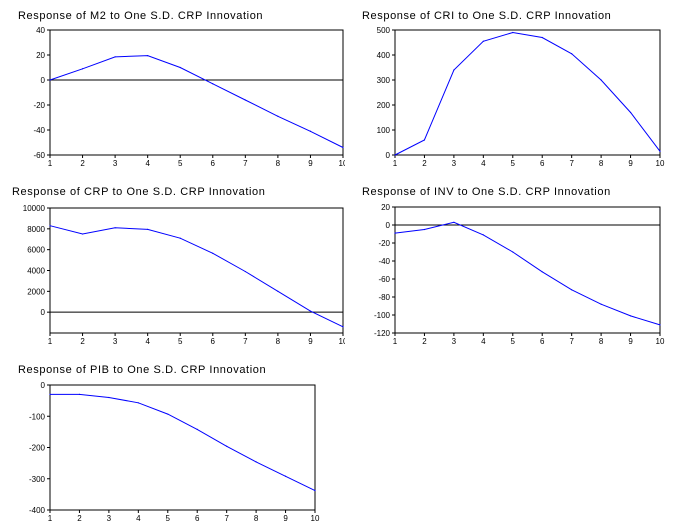 Image resolution: width=691 pixels, height=528 pixels. I want to click on y-tick-label: 500, so click(384, 30).